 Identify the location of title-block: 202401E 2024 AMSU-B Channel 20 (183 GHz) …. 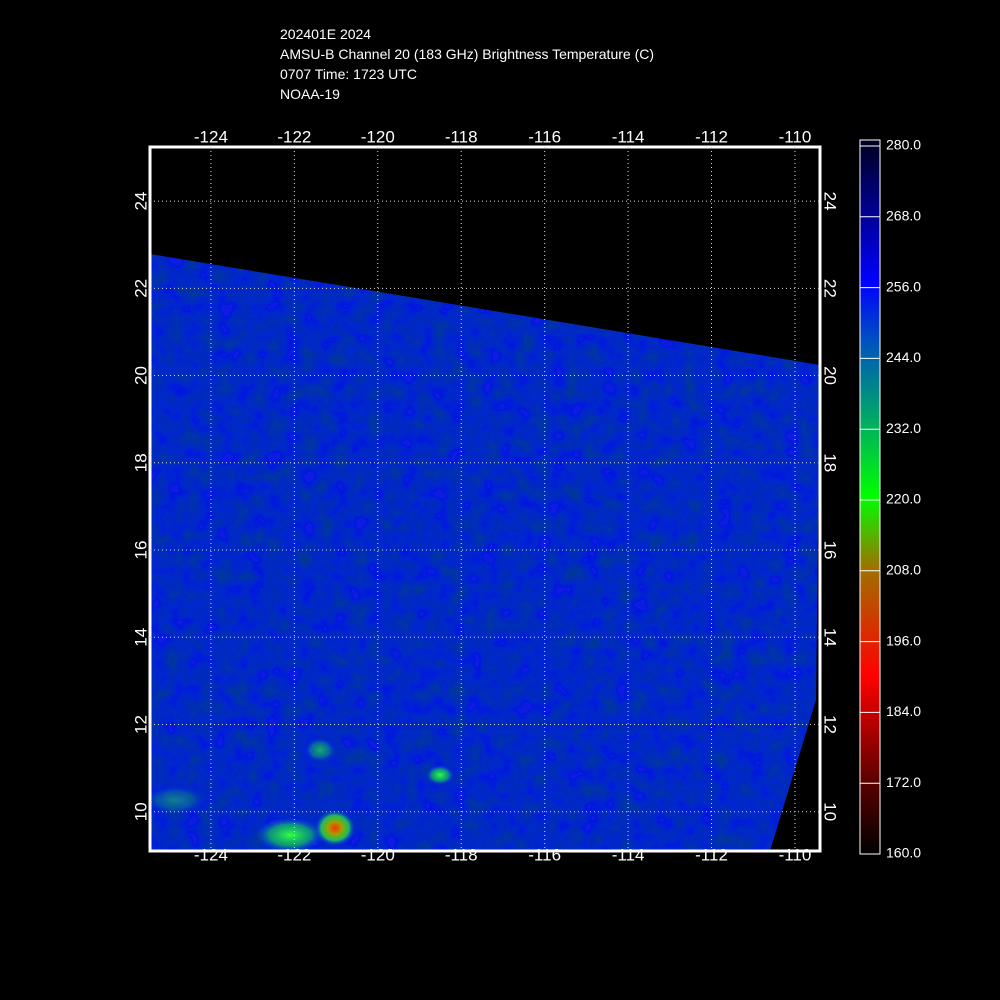
(467, 64).